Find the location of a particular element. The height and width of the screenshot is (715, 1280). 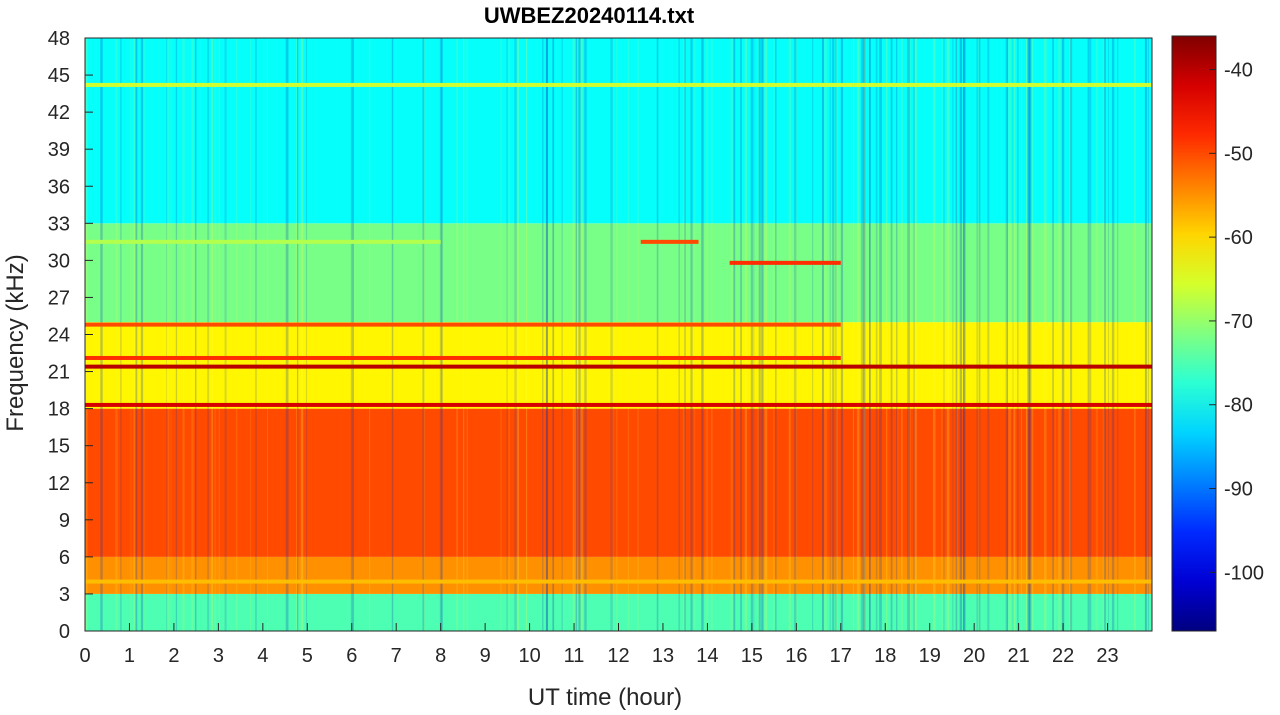

x-tick-label: 22 is located at coordinates (1063, 656).